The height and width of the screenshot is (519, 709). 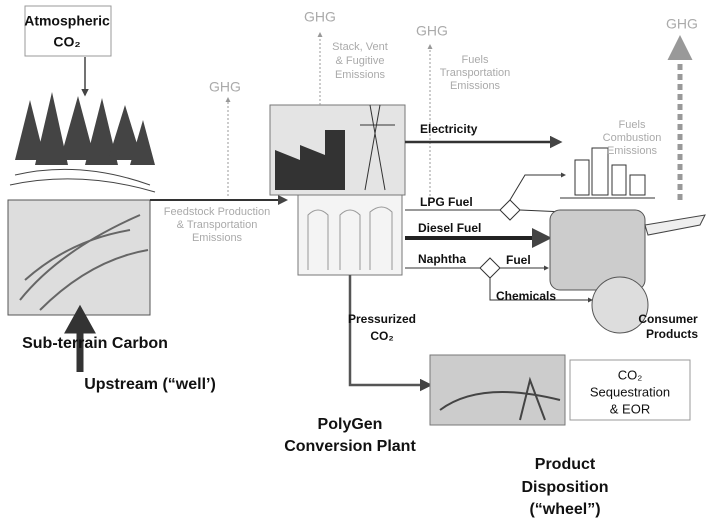 I want to click on forest, so click(x=82, y=142).